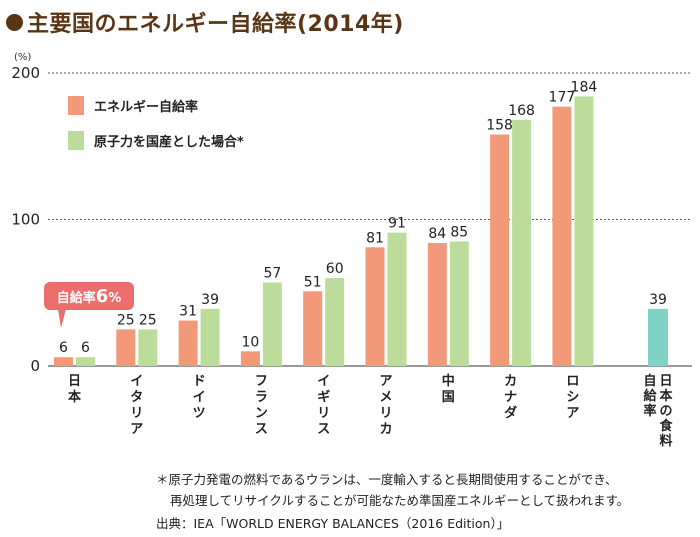  What do you see at coordinates (448, 381) in the screenshot?
I see `x-tick-label: 中` at bounding box center [448, 381].